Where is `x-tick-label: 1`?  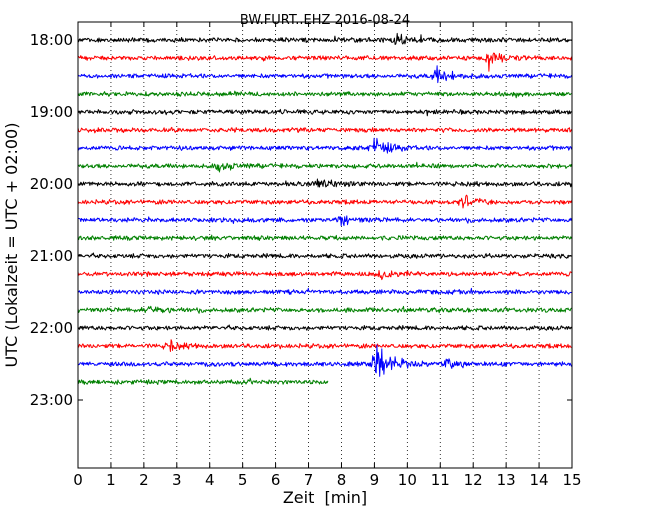
x-tick-label: 1 is located at coordinates (111, 480).